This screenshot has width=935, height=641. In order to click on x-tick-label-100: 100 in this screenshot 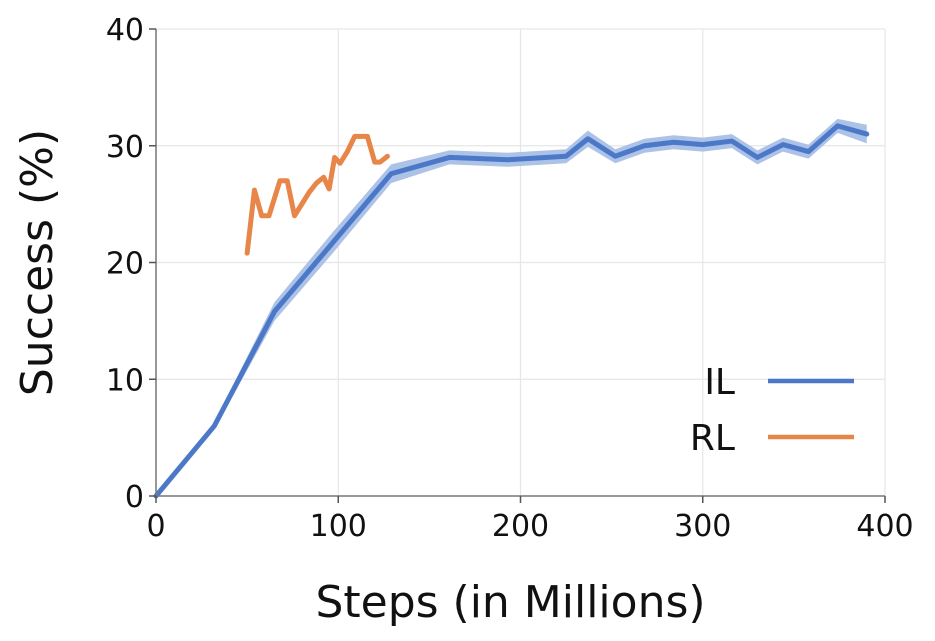, I will do `click(338, 526)`.